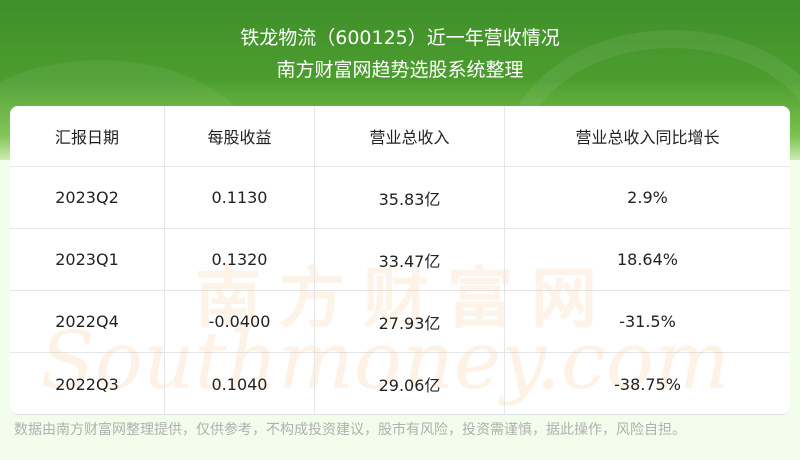  I want to click on table-row: 2023Q2 0.1130 35.83亿 2.9%, so click(400, 198).